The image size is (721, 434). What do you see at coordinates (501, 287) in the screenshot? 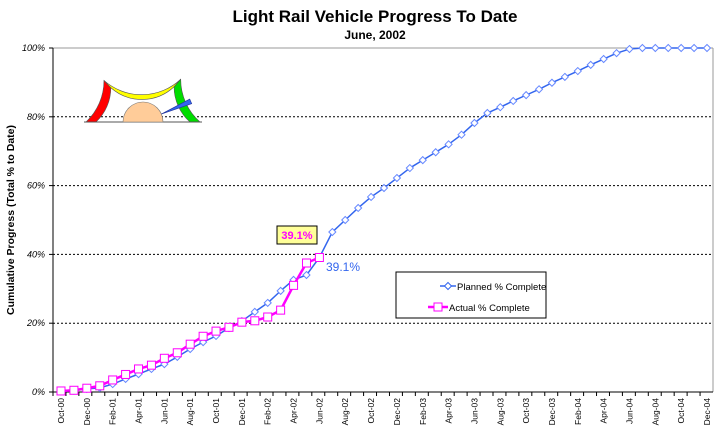
I see `legend-label-planned: Planned % Complete` at bounding box center [501, 287].